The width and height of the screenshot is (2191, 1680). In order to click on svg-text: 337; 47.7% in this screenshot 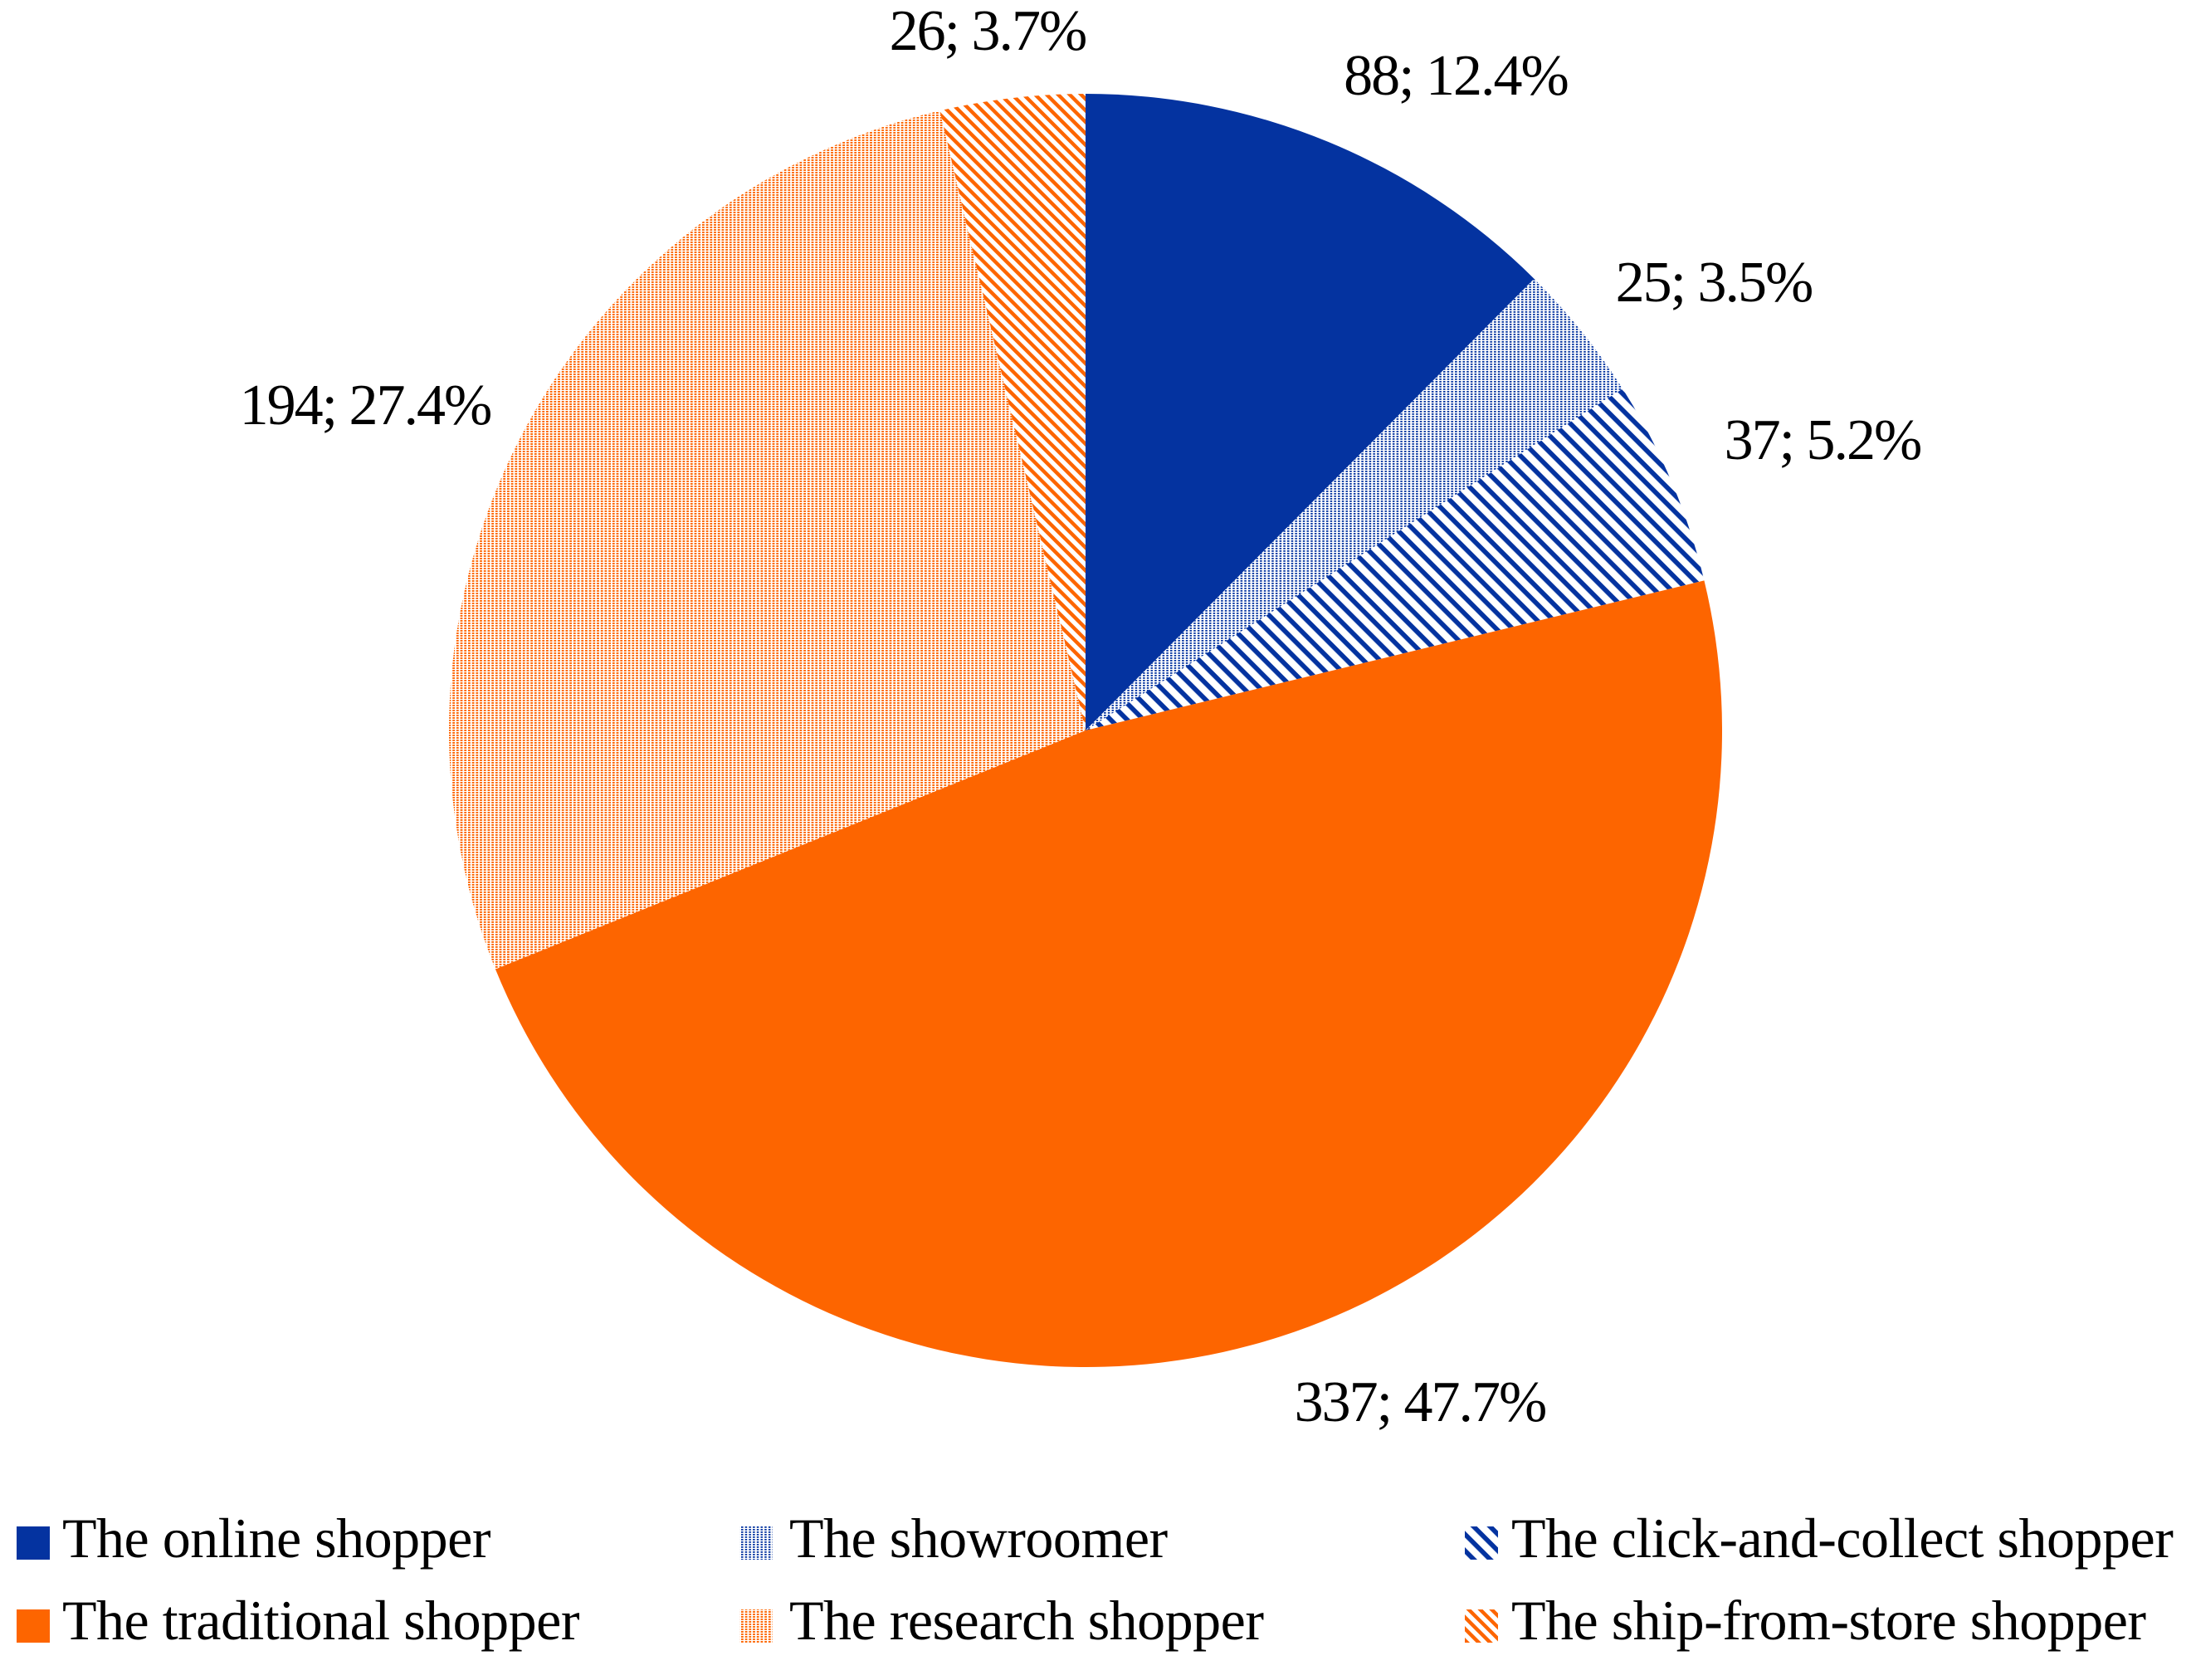, I will do `click(1421, 1402)`.